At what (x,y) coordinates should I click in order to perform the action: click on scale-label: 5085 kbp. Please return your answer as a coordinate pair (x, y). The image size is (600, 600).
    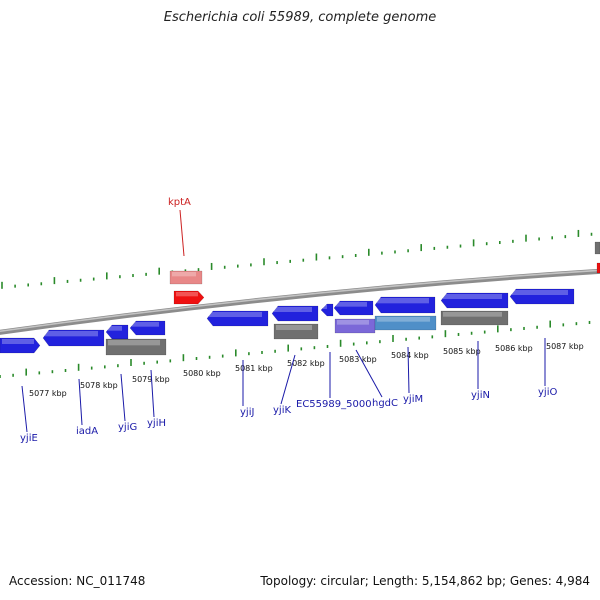
    Looking at the image, I should click on (462, 351).